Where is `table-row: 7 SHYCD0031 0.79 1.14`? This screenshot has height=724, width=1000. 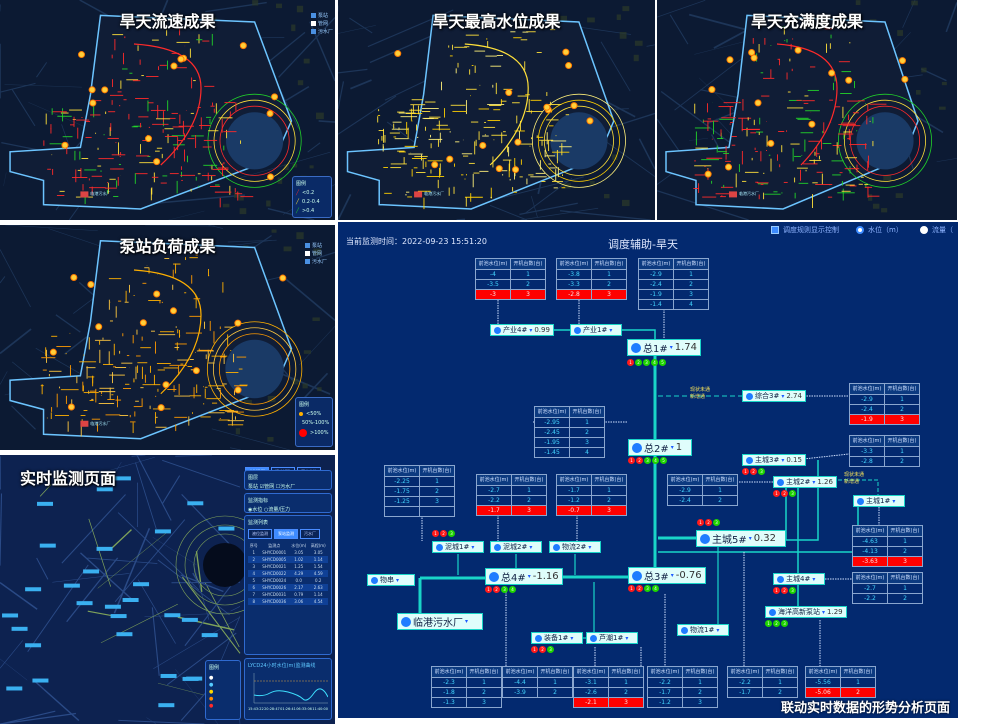
table-row: 7 SHYCD0031 0.79 1.14 is located at coordinates (287, 594).